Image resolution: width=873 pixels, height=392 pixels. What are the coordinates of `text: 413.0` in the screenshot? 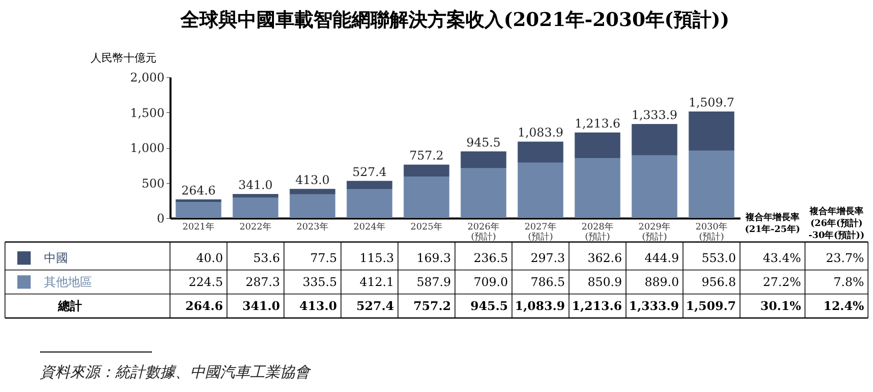 It's located at (318, 306).